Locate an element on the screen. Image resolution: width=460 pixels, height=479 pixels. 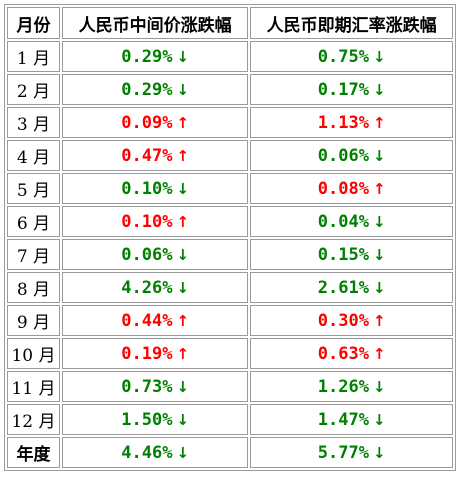
change-value: 0.63% is located at coordinates (343, 353).